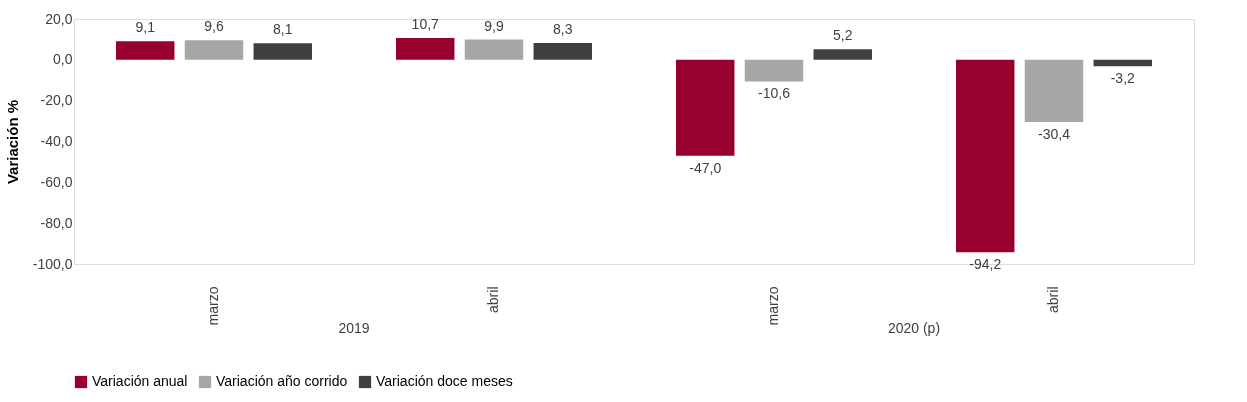 This screenshot has width=1247, height=402. Describe the element at coordinates (1123, 78) in the screenshot. I see `data-label: -3,2` at that location.